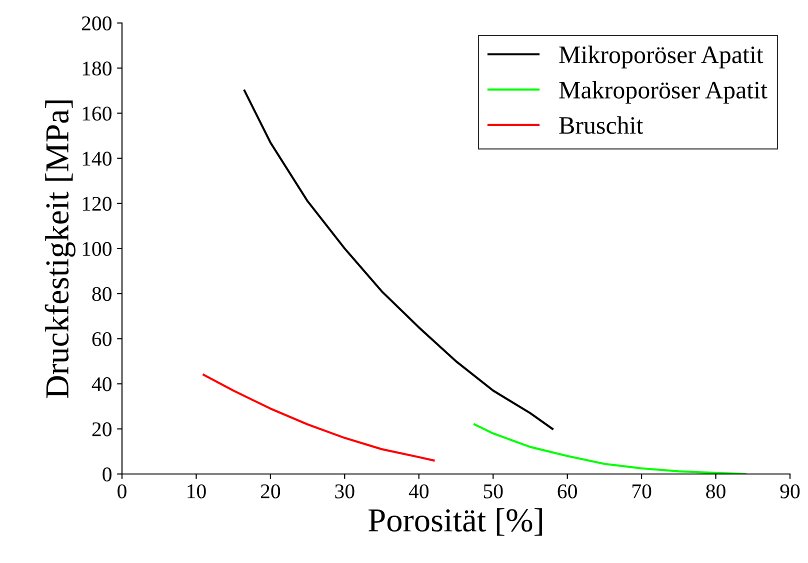 The width and height of the screenshot is (808, 563). Describe the element at coordinates (270, 491) in the screenshot. I see `x-tick-label: 20` at that location.